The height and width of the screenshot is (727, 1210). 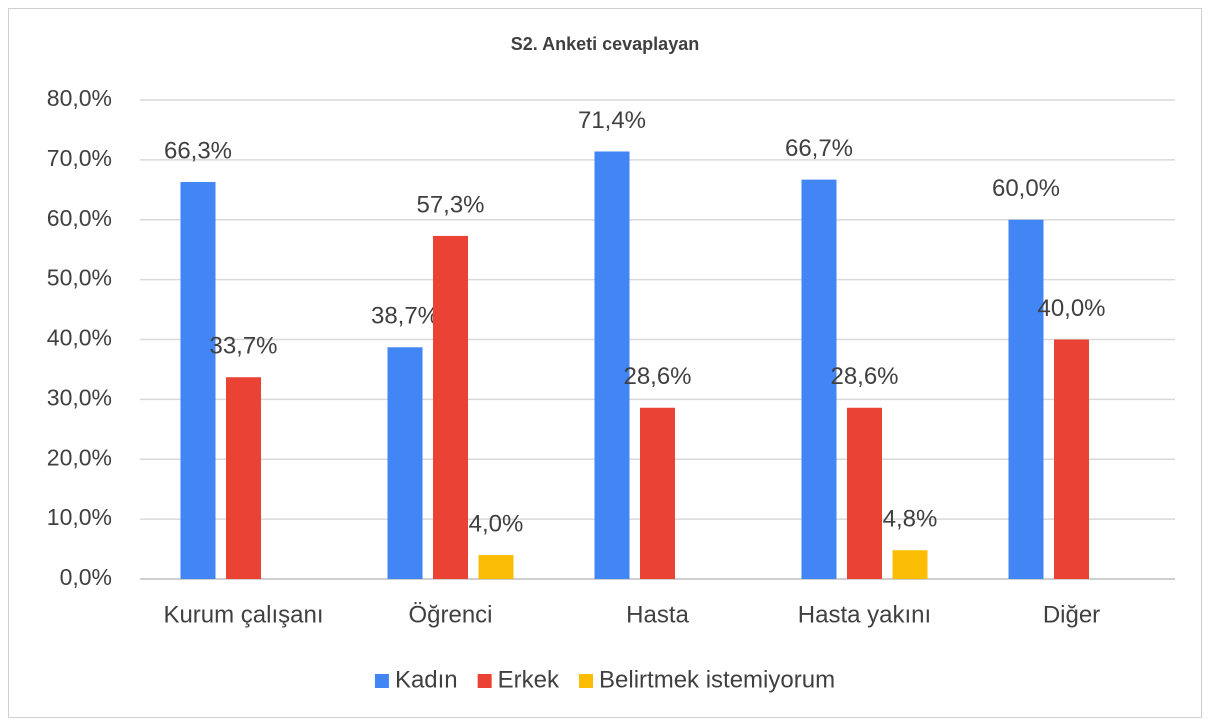 I want to click on value-label: 40,0%, so click(x=1071, y=308).